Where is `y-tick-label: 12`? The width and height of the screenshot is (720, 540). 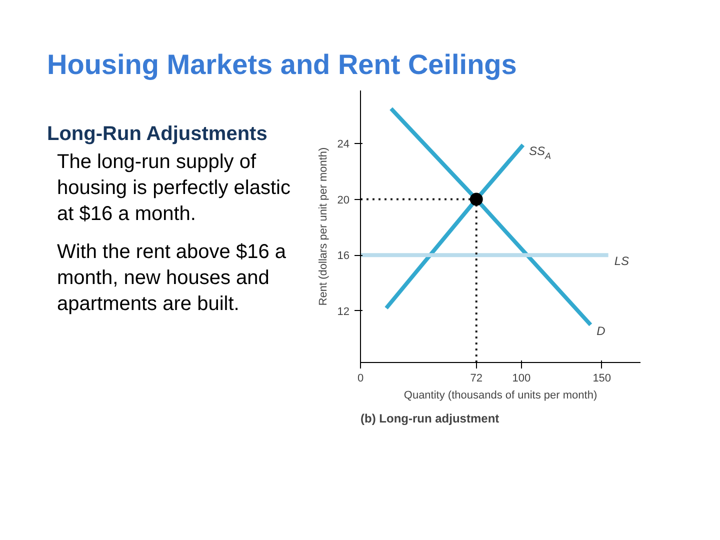
y-tick-label: 12 is located at coordinates (343, 312).